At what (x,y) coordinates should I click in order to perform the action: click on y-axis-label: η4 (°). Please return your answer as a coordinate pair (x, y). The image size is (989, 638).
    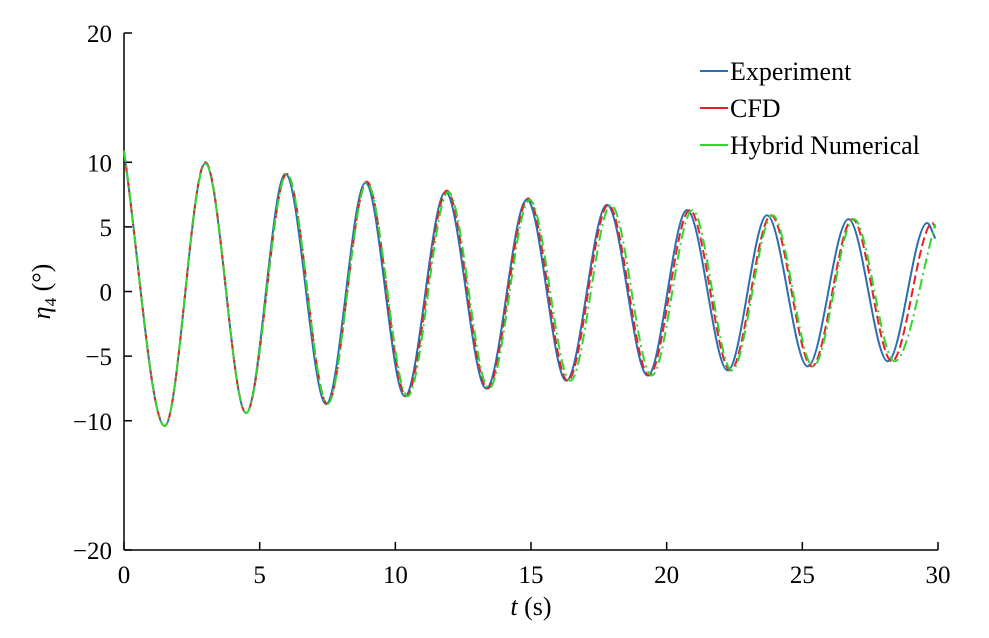
    Looking at the image, I should click on (43, 292).